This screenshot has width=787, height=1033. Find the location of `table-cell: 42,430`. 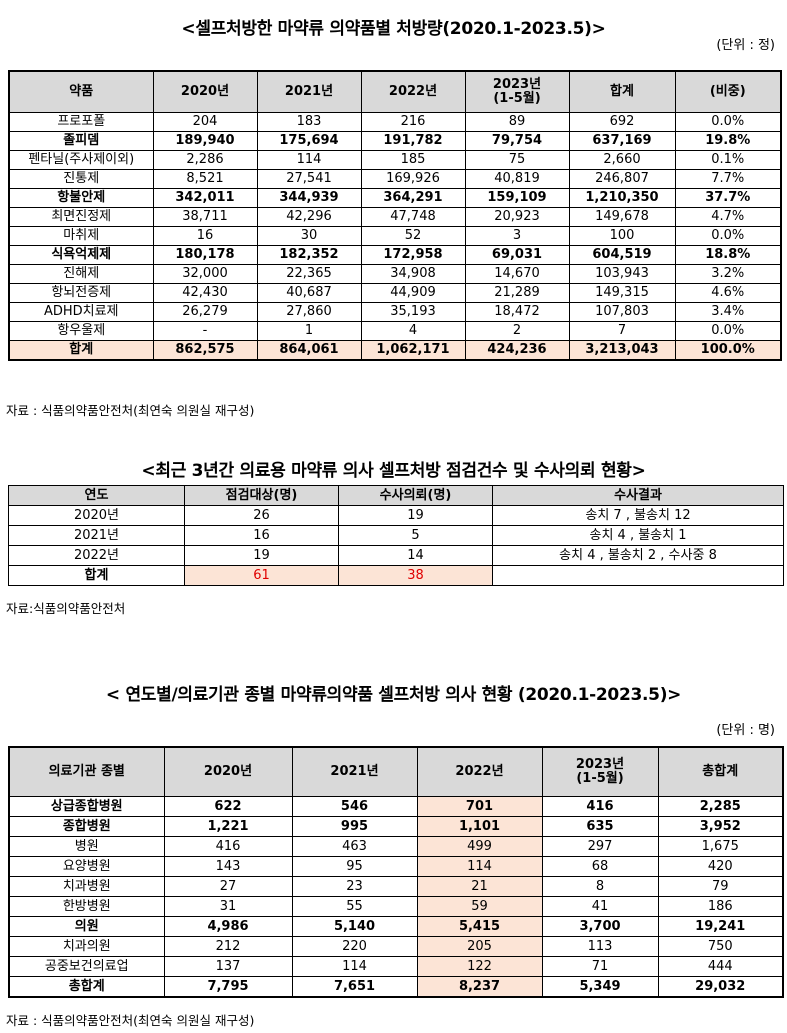

table-cell: 42,430 is located at coordinates (205, 293).